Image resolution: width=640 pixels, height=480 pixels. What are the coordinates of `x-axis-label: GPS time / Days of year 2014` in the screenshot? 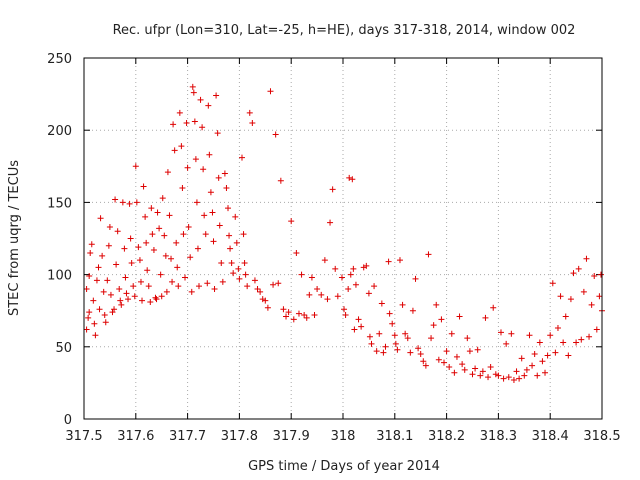 It's located at (344, 466).